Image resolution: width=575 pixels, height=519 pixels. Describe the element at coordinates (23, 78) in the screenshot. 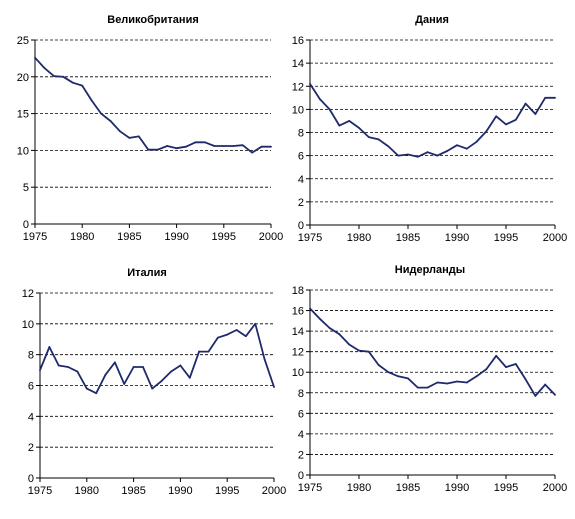

I see `y-tick-label: 20` at that location.